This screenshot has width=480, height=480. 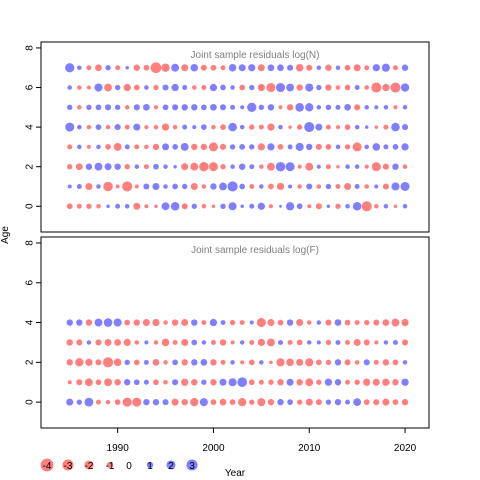 I want to click on legend-label: -3, so click(x=68, y=466).